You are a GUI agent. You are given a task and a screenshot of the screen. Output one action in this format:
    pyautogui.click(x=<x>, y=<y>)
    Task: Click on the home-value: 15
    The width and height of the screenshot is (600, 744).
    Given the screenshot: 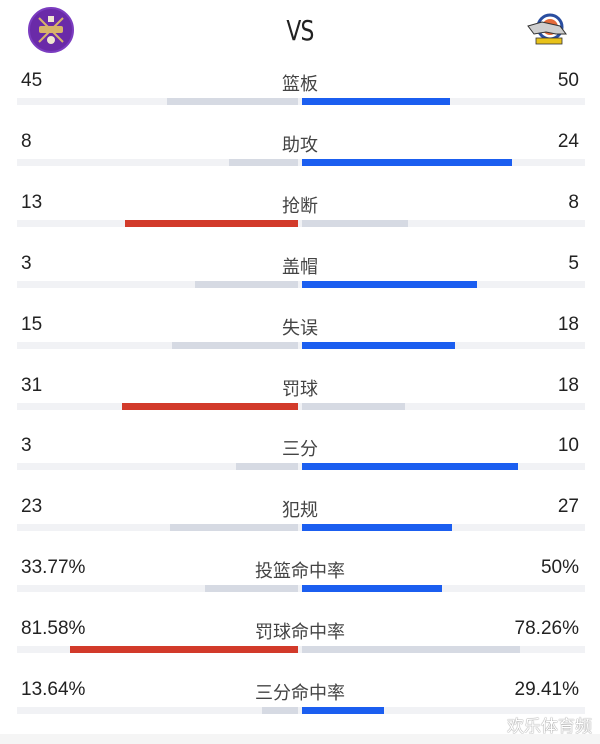 What is the action you would take?
    pyautogui.click(x=32, y=324)
    